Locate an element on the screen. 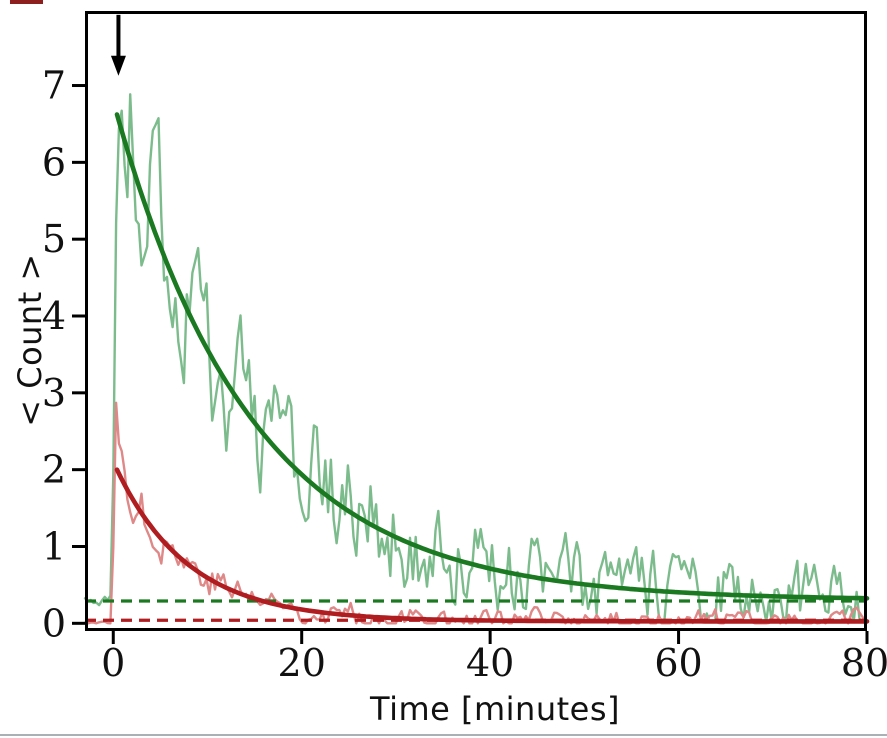 The width and height of the screenshot is (887, 738). y-tick-label: 1 is located at coordinates (54, 546).